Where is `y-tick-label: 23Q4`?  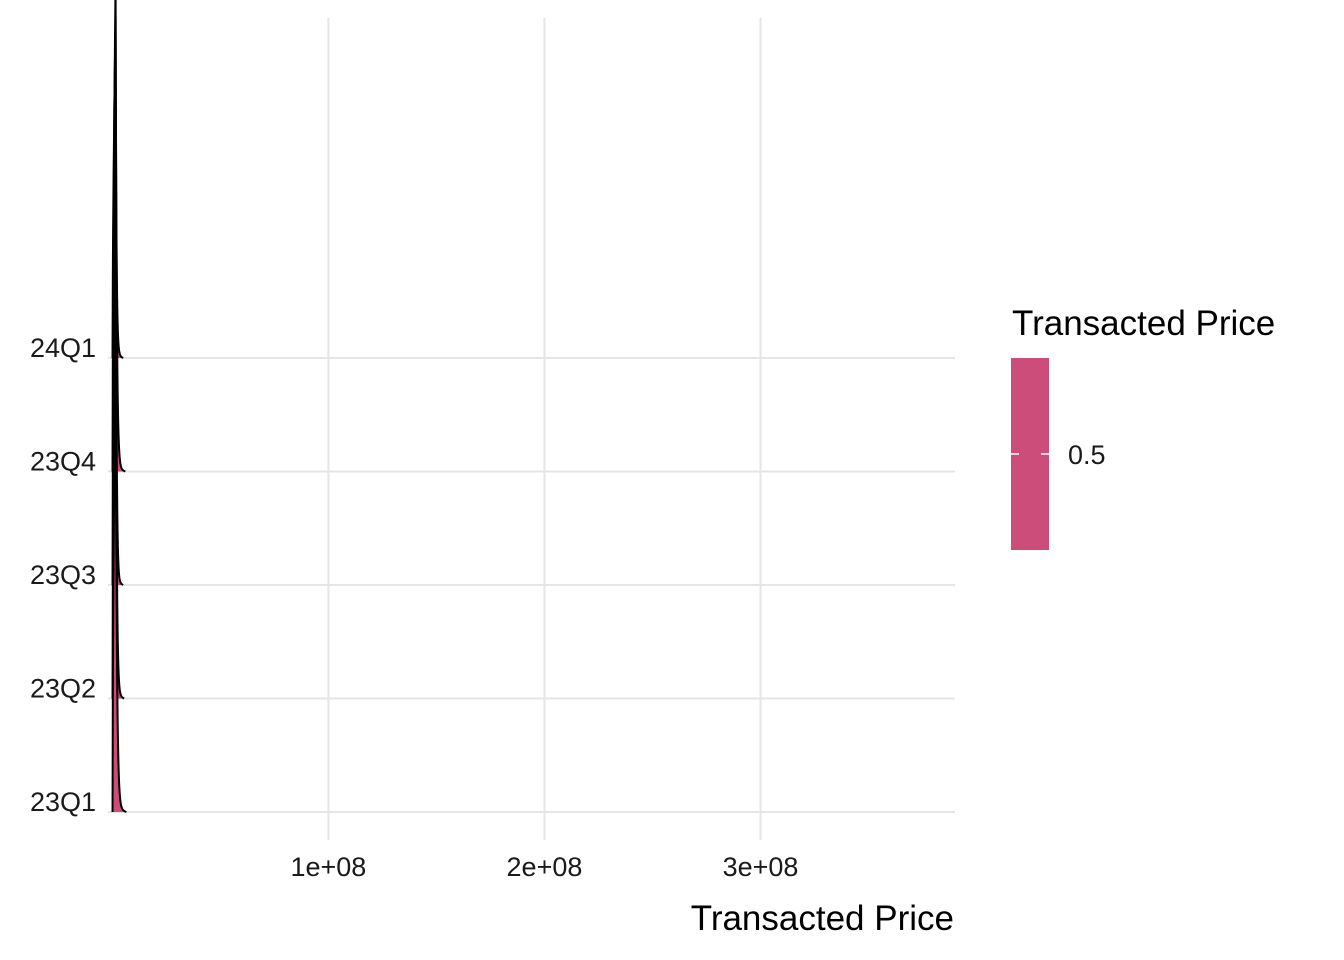 y-tick-label: 23Q4 is located at coordinates (63, 462).